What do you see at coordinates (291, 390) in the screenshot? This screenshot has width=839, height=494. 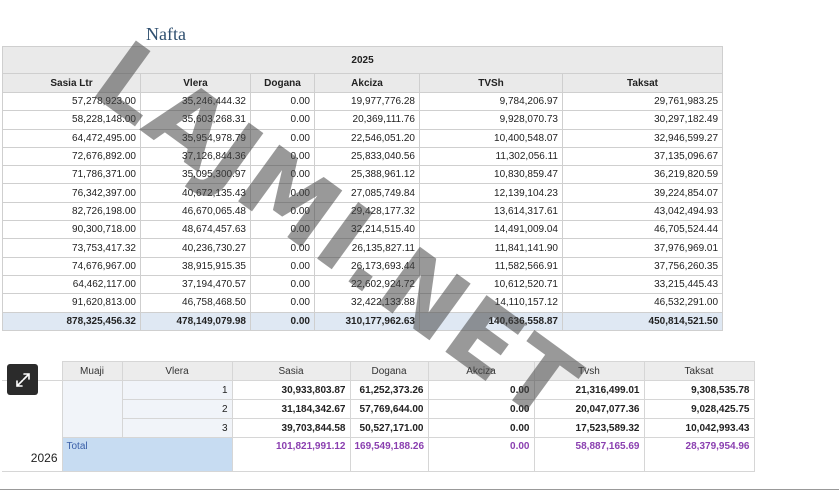 I see `table-cell: 30,933,803.87` at bounding box center [291, 390].